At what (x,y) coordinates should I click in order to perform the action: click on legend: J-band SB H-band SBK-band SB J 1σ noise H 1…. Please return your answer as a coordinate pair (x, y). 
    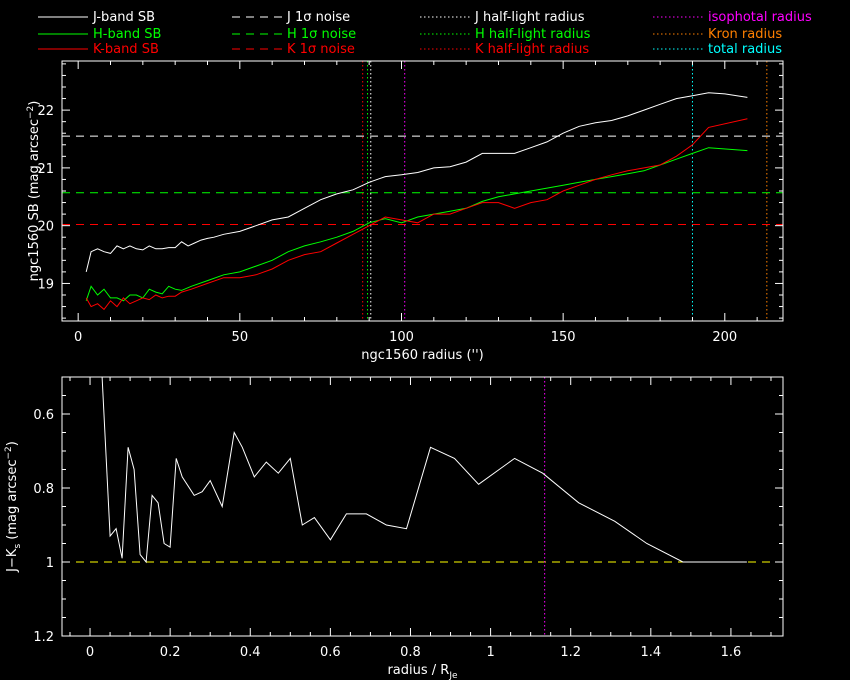
    Looking at the image, I should click on (425, 33).